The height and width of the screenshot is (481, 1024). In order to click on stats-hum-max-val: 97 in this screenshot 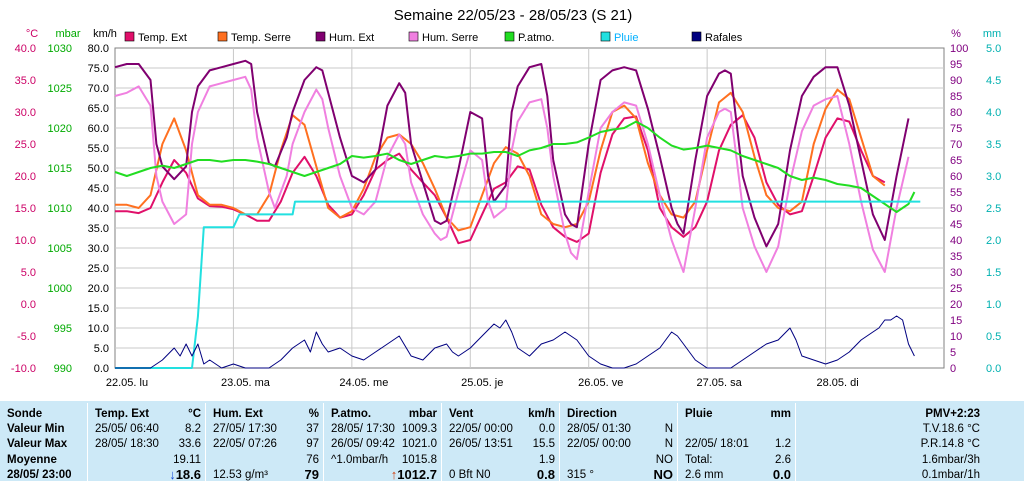, I will do `click(312, 444)`.